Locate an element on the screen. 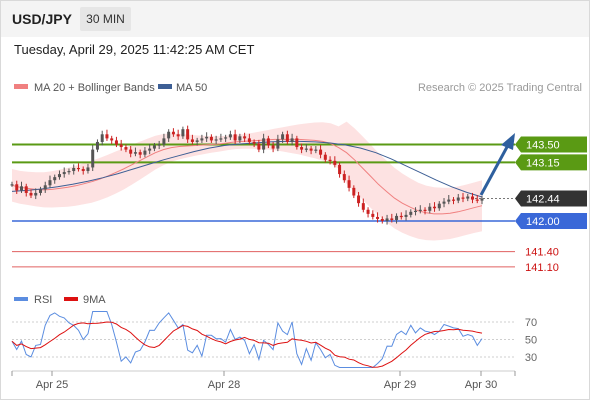 The width and height of the screenshot is (590, 401). x-tick-label: Apr 30 is located at coordinates (481, 385).